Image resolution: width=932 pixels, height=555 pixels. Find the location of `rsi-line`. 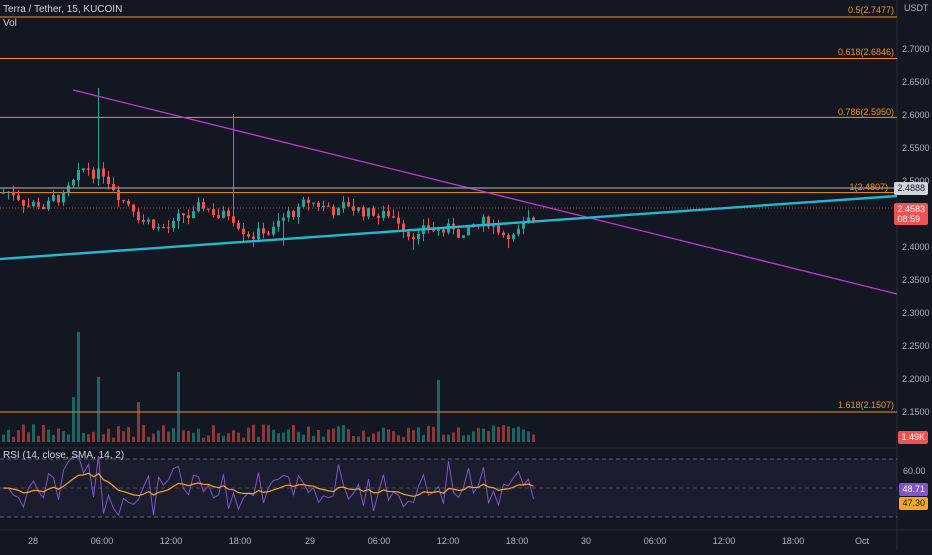

rsi-line is located at coordinates (268, 486).